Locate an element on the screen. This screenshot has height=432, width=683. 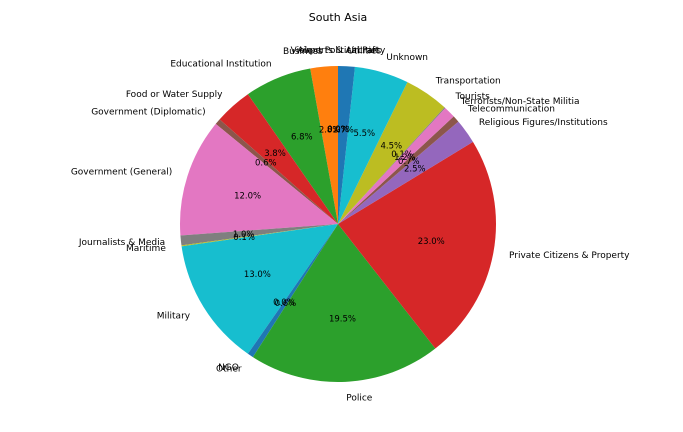
pct-label-maritime: 0.1% is located at coordinates (244, 238).